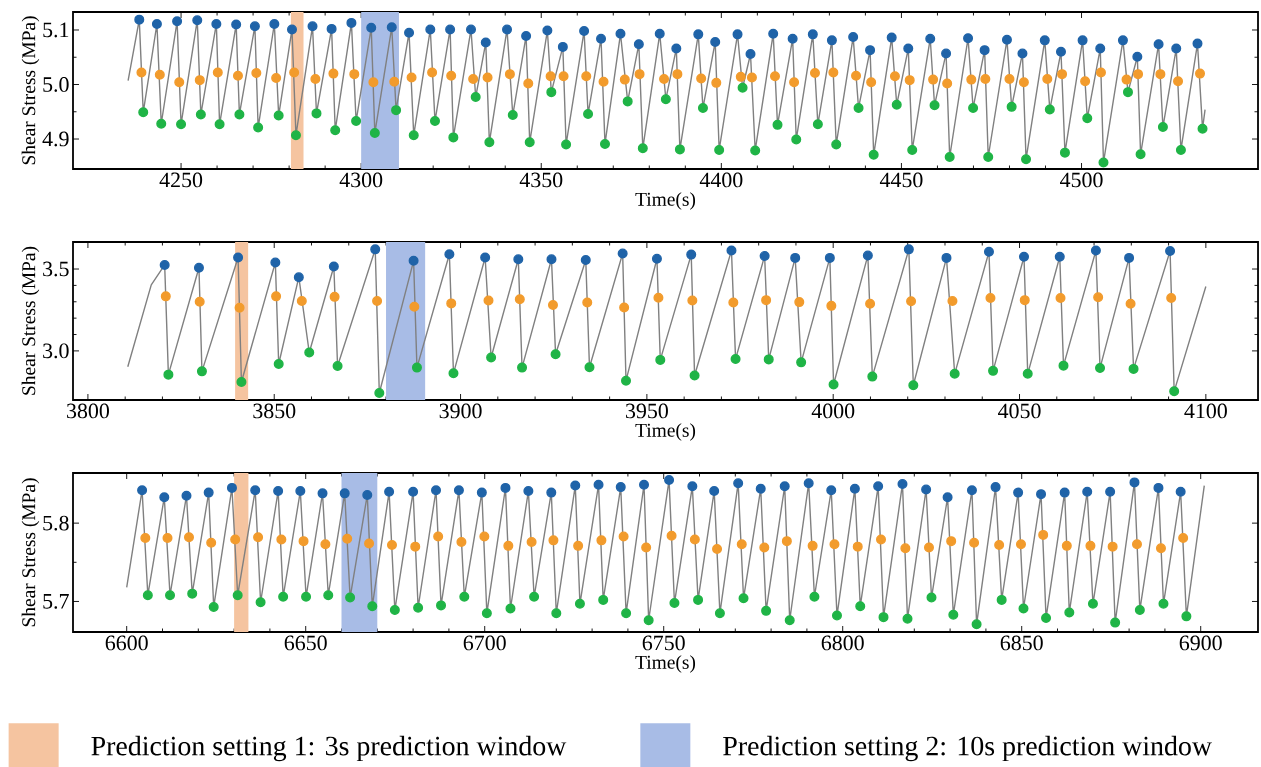  What do you see at coordinates (460, 411) in the screenshot?
I see `x-tick-label: 3900` at bounding box center [460, 411].